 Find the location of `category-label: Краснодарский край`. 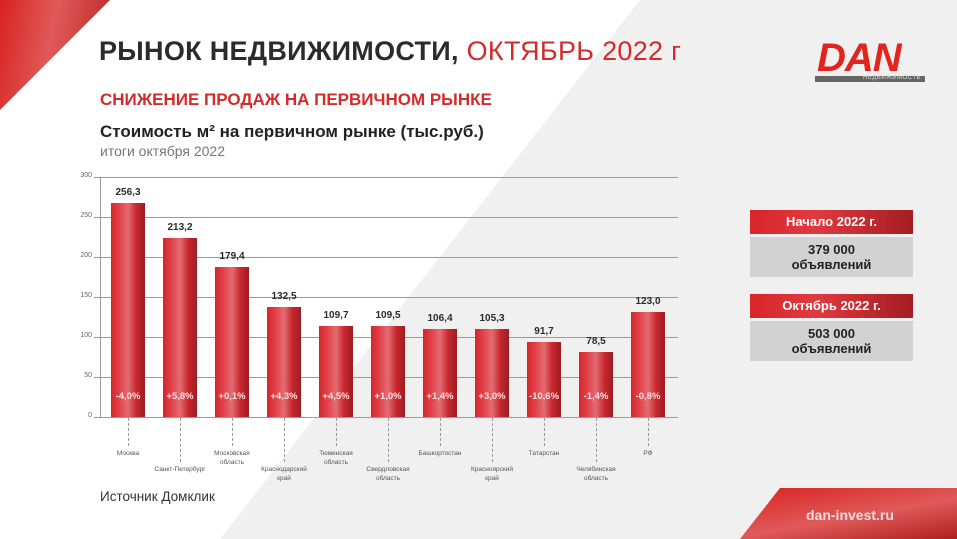

category-label: Краснодарский край is located at coordinates (284, 474).